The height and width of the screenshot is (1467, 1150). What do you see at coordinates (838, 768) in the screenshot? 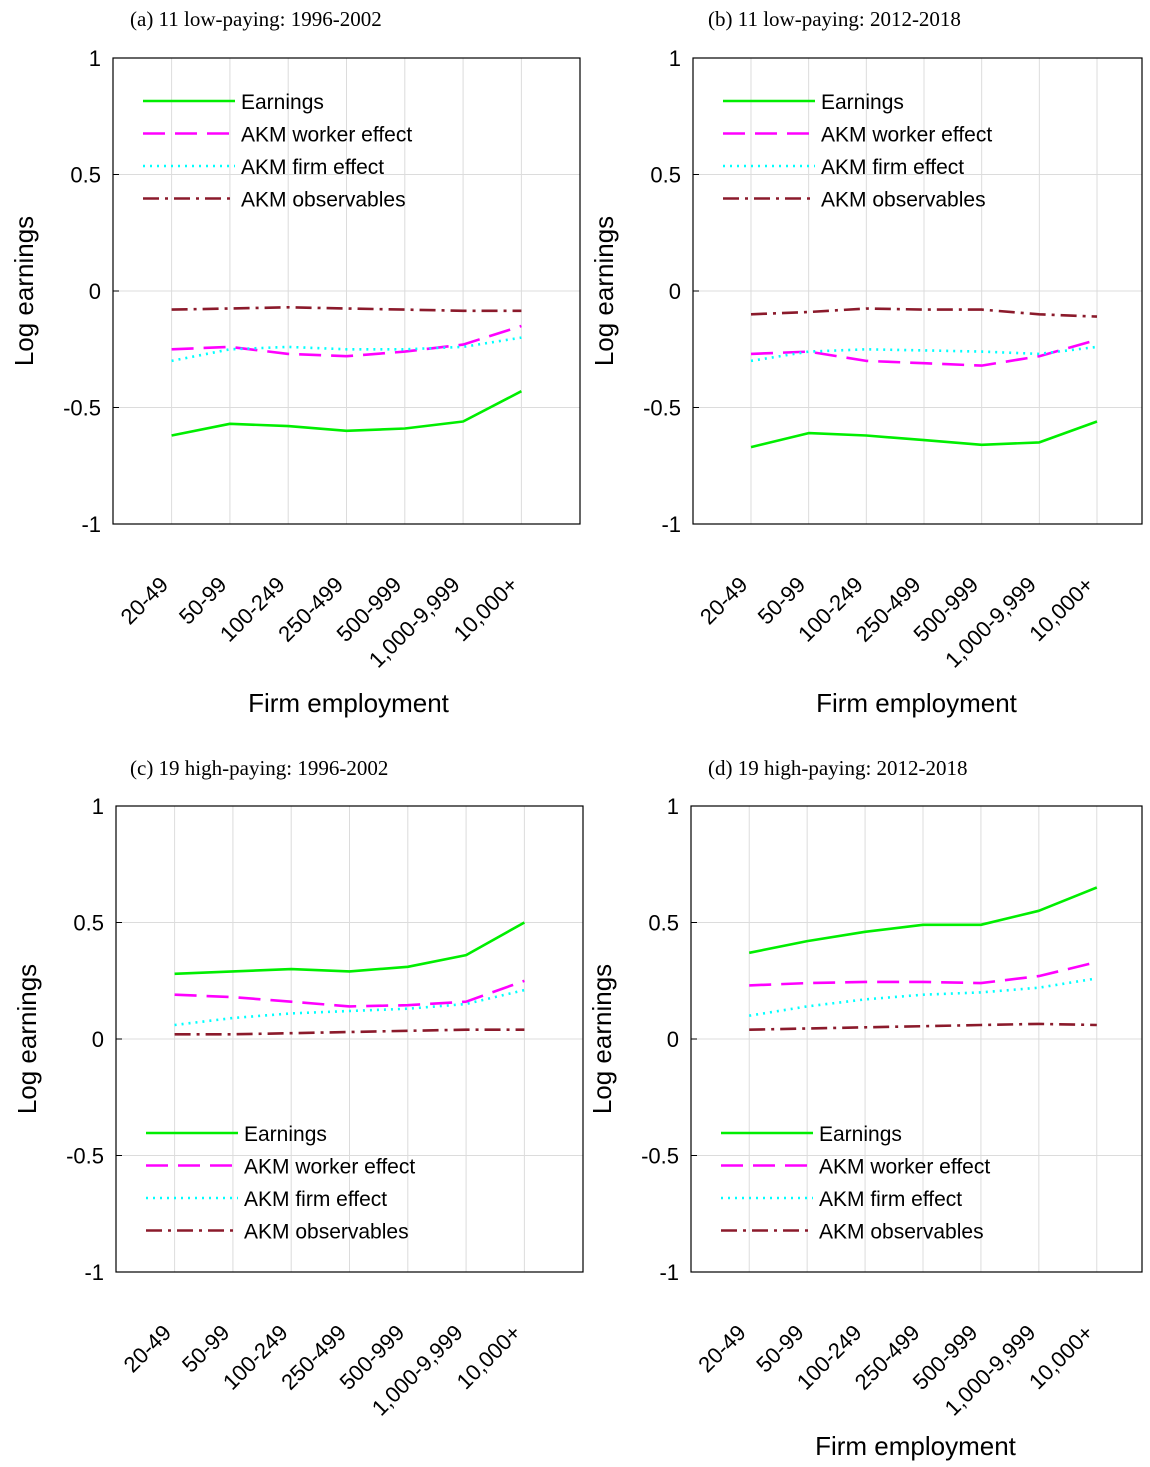
I see `panel-title: (d) 19 high-paying: 2012-2018` at bounding box center [838, 768].